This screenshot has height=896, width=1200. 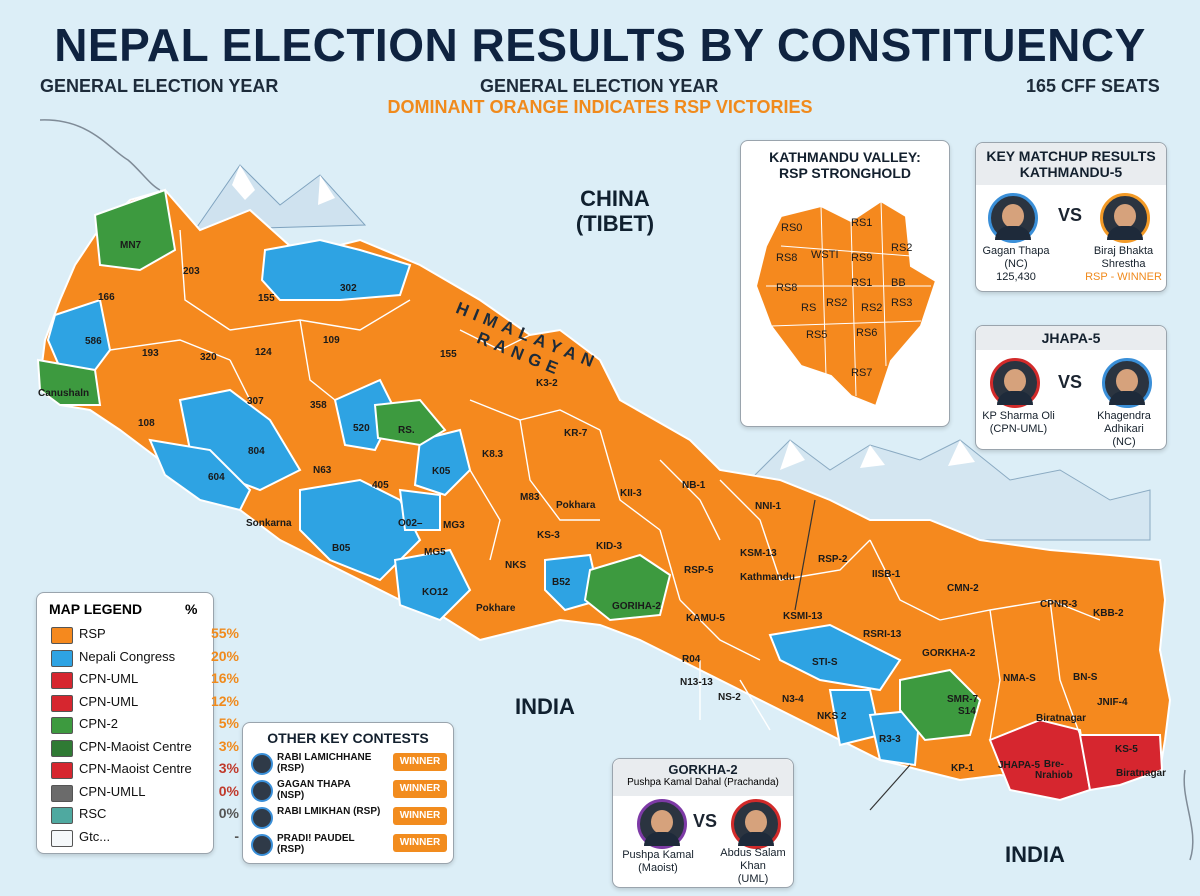 I want to click on contest-name: GAGAN THAPA (NSP), so click(x=314, y=790).